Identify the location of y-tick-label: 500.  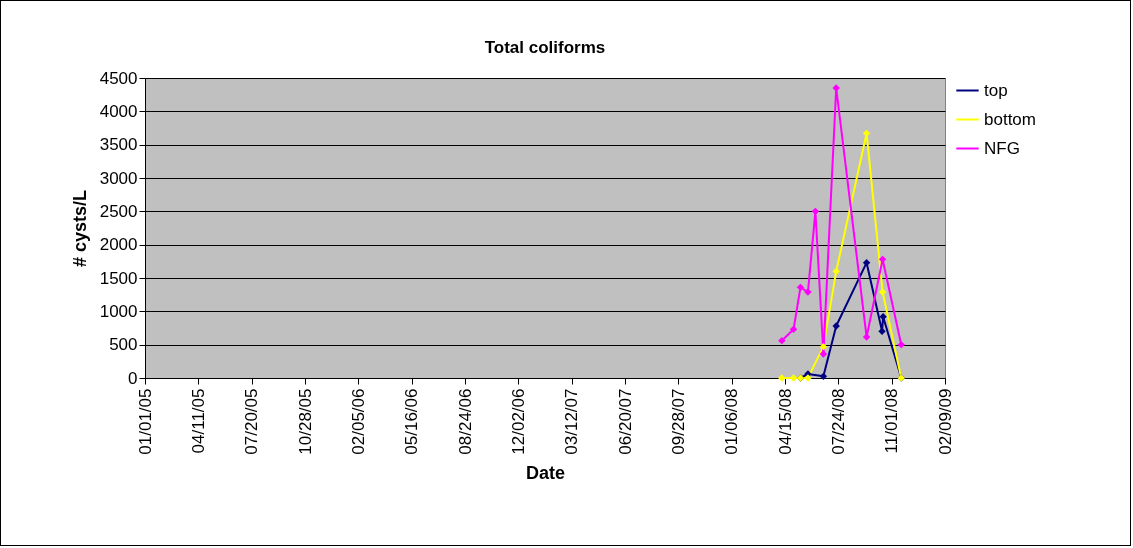
(123, 345).